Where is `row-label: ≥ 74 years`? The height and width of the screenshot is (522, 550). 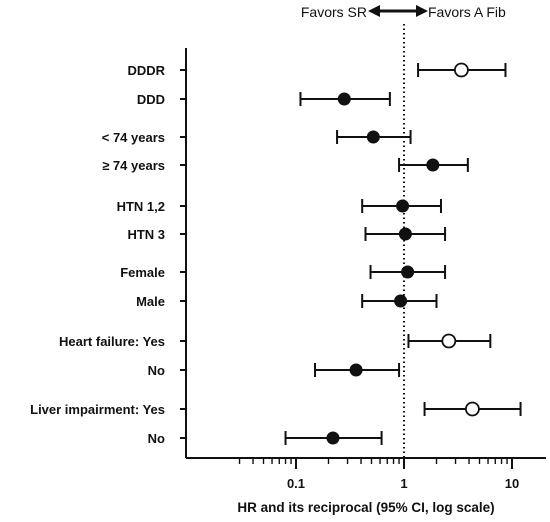
row-label: ≥ 74 years is located at coordinates (133, 165).